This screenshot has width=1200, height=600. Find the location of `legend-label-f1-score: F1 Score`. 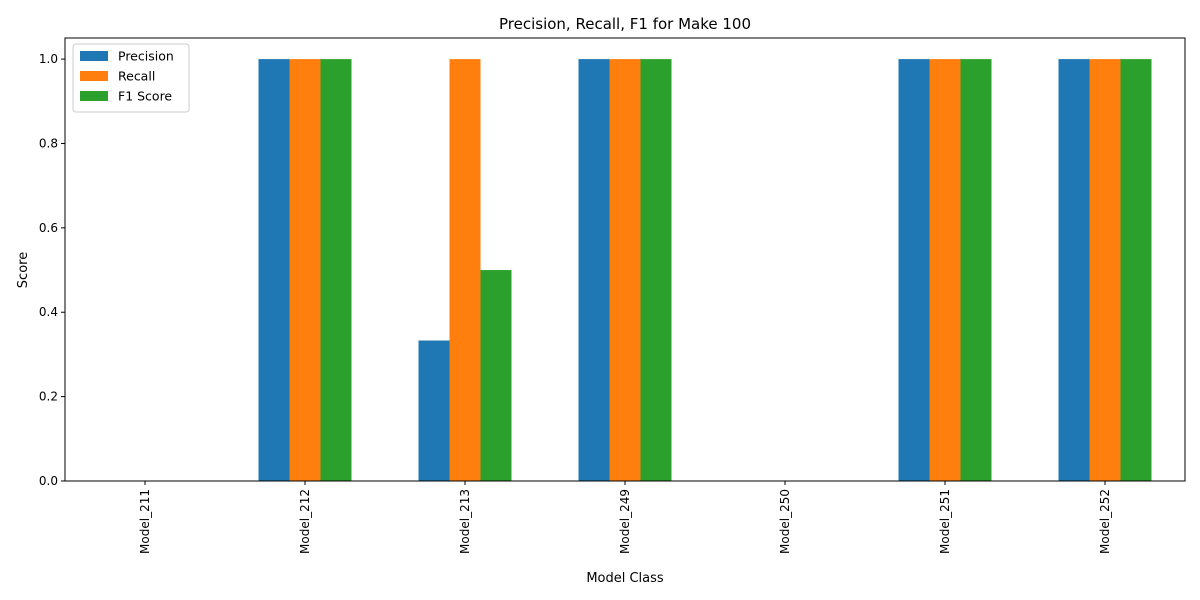

legend-label-f1-score: F1 Score is located at coordinates (145, 96).